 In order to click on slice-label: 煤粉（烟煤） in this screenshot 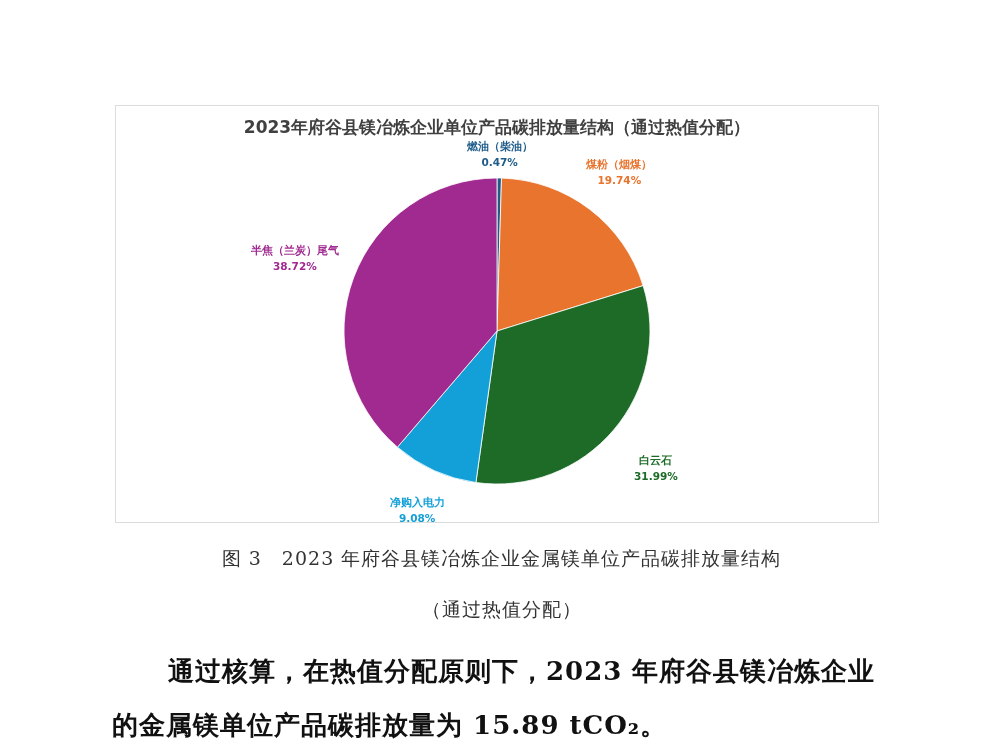, I will do `click(619, 164)`.